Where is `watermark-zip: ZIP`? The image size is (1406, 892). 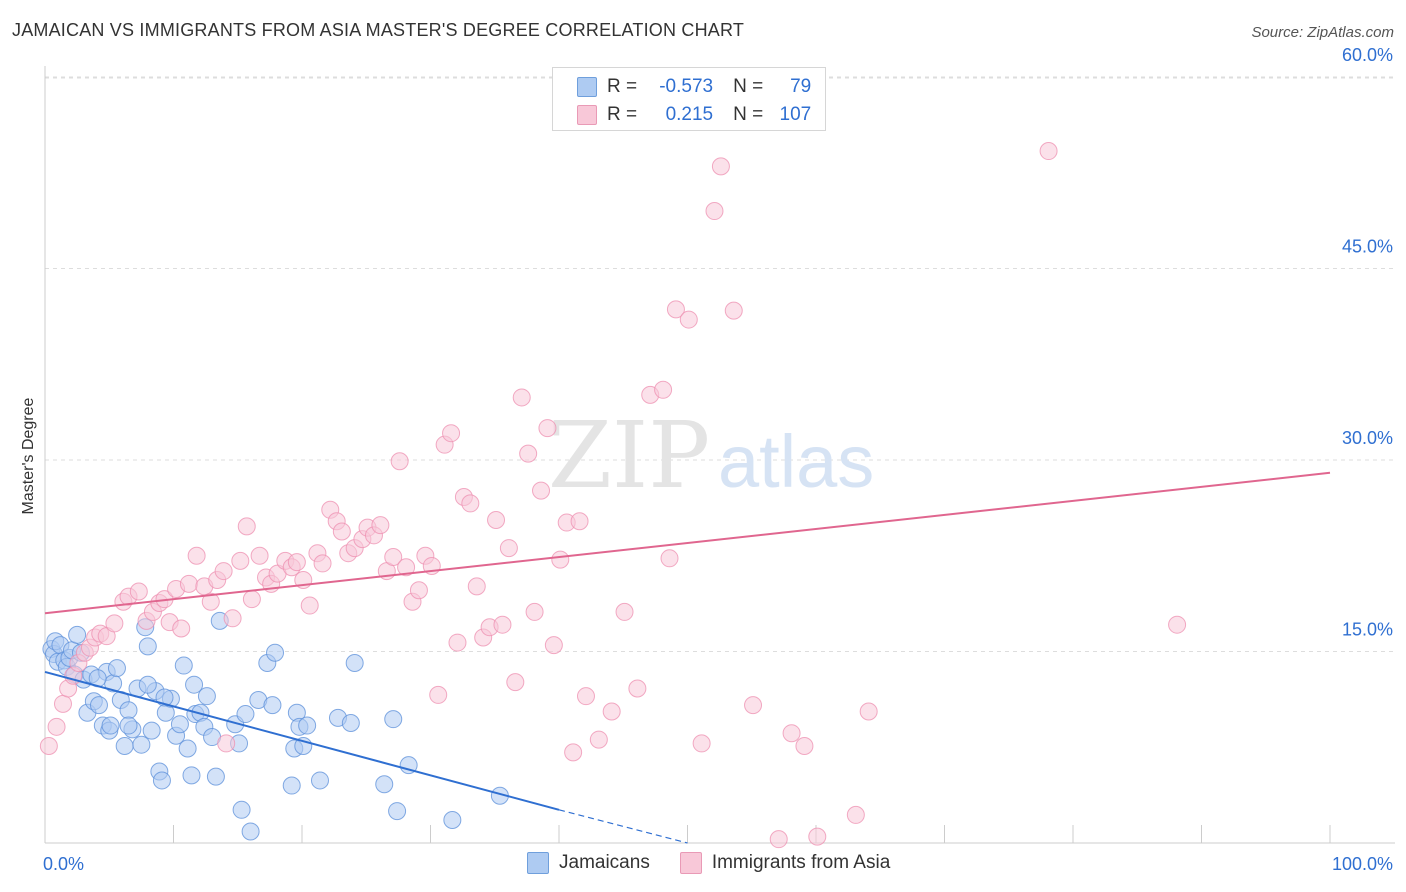 watermark-zip: ZIP is located at coordinates (629, 455).